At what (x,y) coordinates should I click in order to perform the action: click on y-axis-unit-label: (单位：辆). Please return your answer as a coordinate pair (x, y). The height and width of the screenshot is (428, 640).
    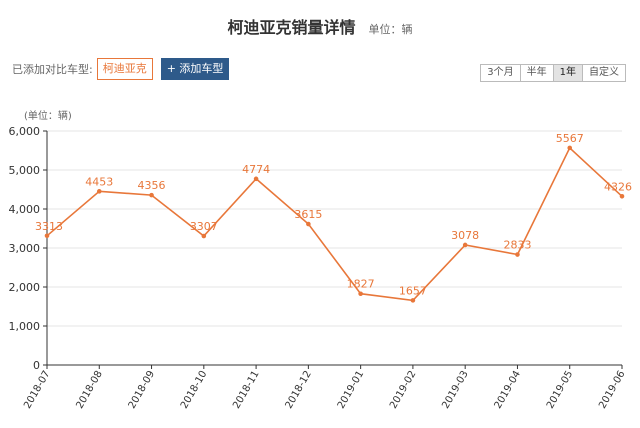
    Looking at the image, I should click on (48, 116).